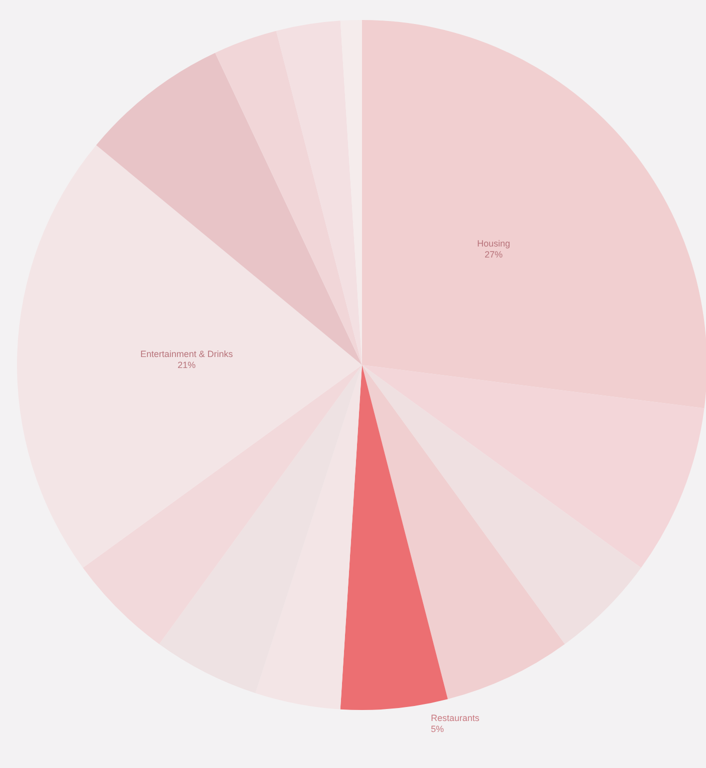 This screenshot has width=706, height=768. What do you see at coordinates (493, 243) in the screenshot?
I see `slice-label: Housing` at bounding box center [493, 243].